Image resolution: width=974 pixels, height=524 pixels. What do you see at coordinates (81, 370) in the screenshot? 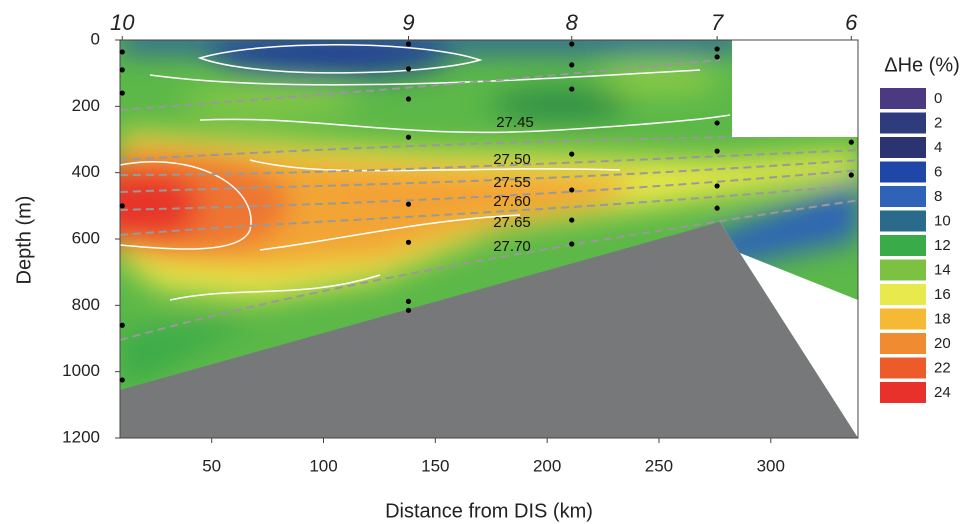
I see `y-tick-label: 1000` at bounding box center [81, 370].